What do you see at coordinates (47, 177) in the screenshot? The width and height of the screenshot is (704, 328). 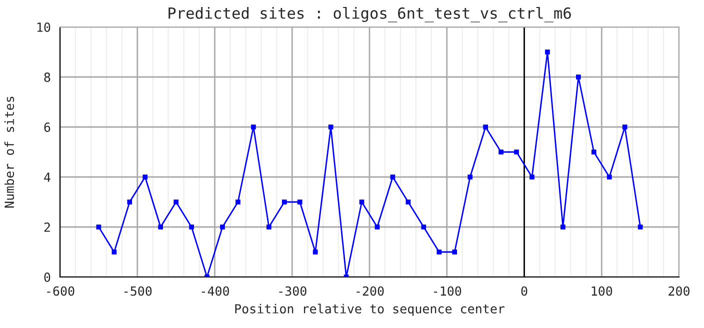 I see `y-tick-label: 4` at bounding box center [47, 177].